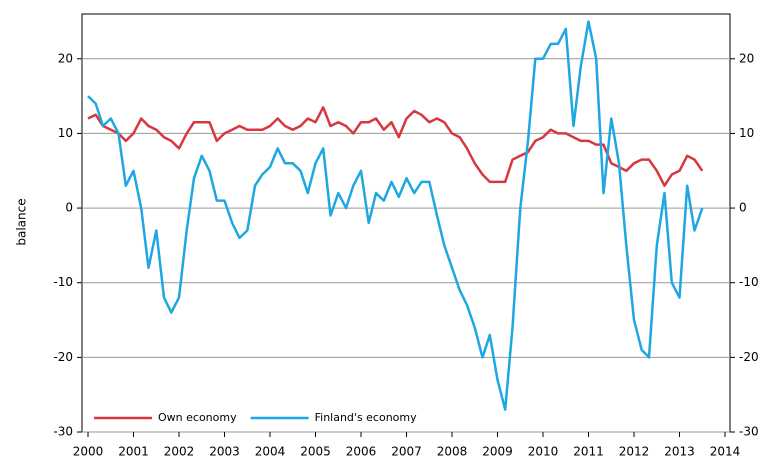 The image size is (768, 474). What do you see at coordinates (270, 452) in the screenshot?
I see `x-tick-label: 2004` at bounding box center [270, 452].